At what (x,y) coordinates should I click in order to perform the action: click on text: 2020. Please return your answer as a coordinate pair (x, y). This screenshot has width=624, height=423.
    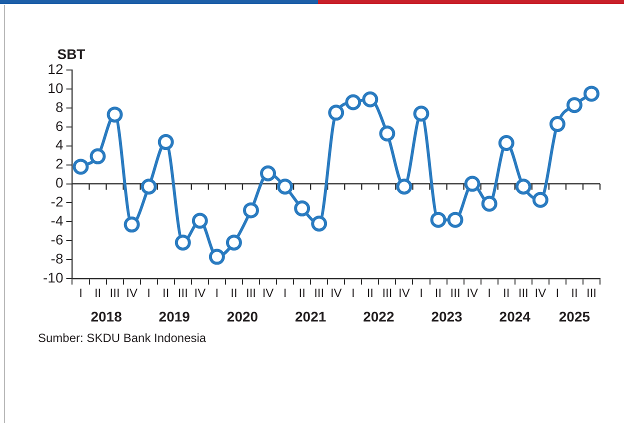
    Looking at the image, I should click on (242, 316).